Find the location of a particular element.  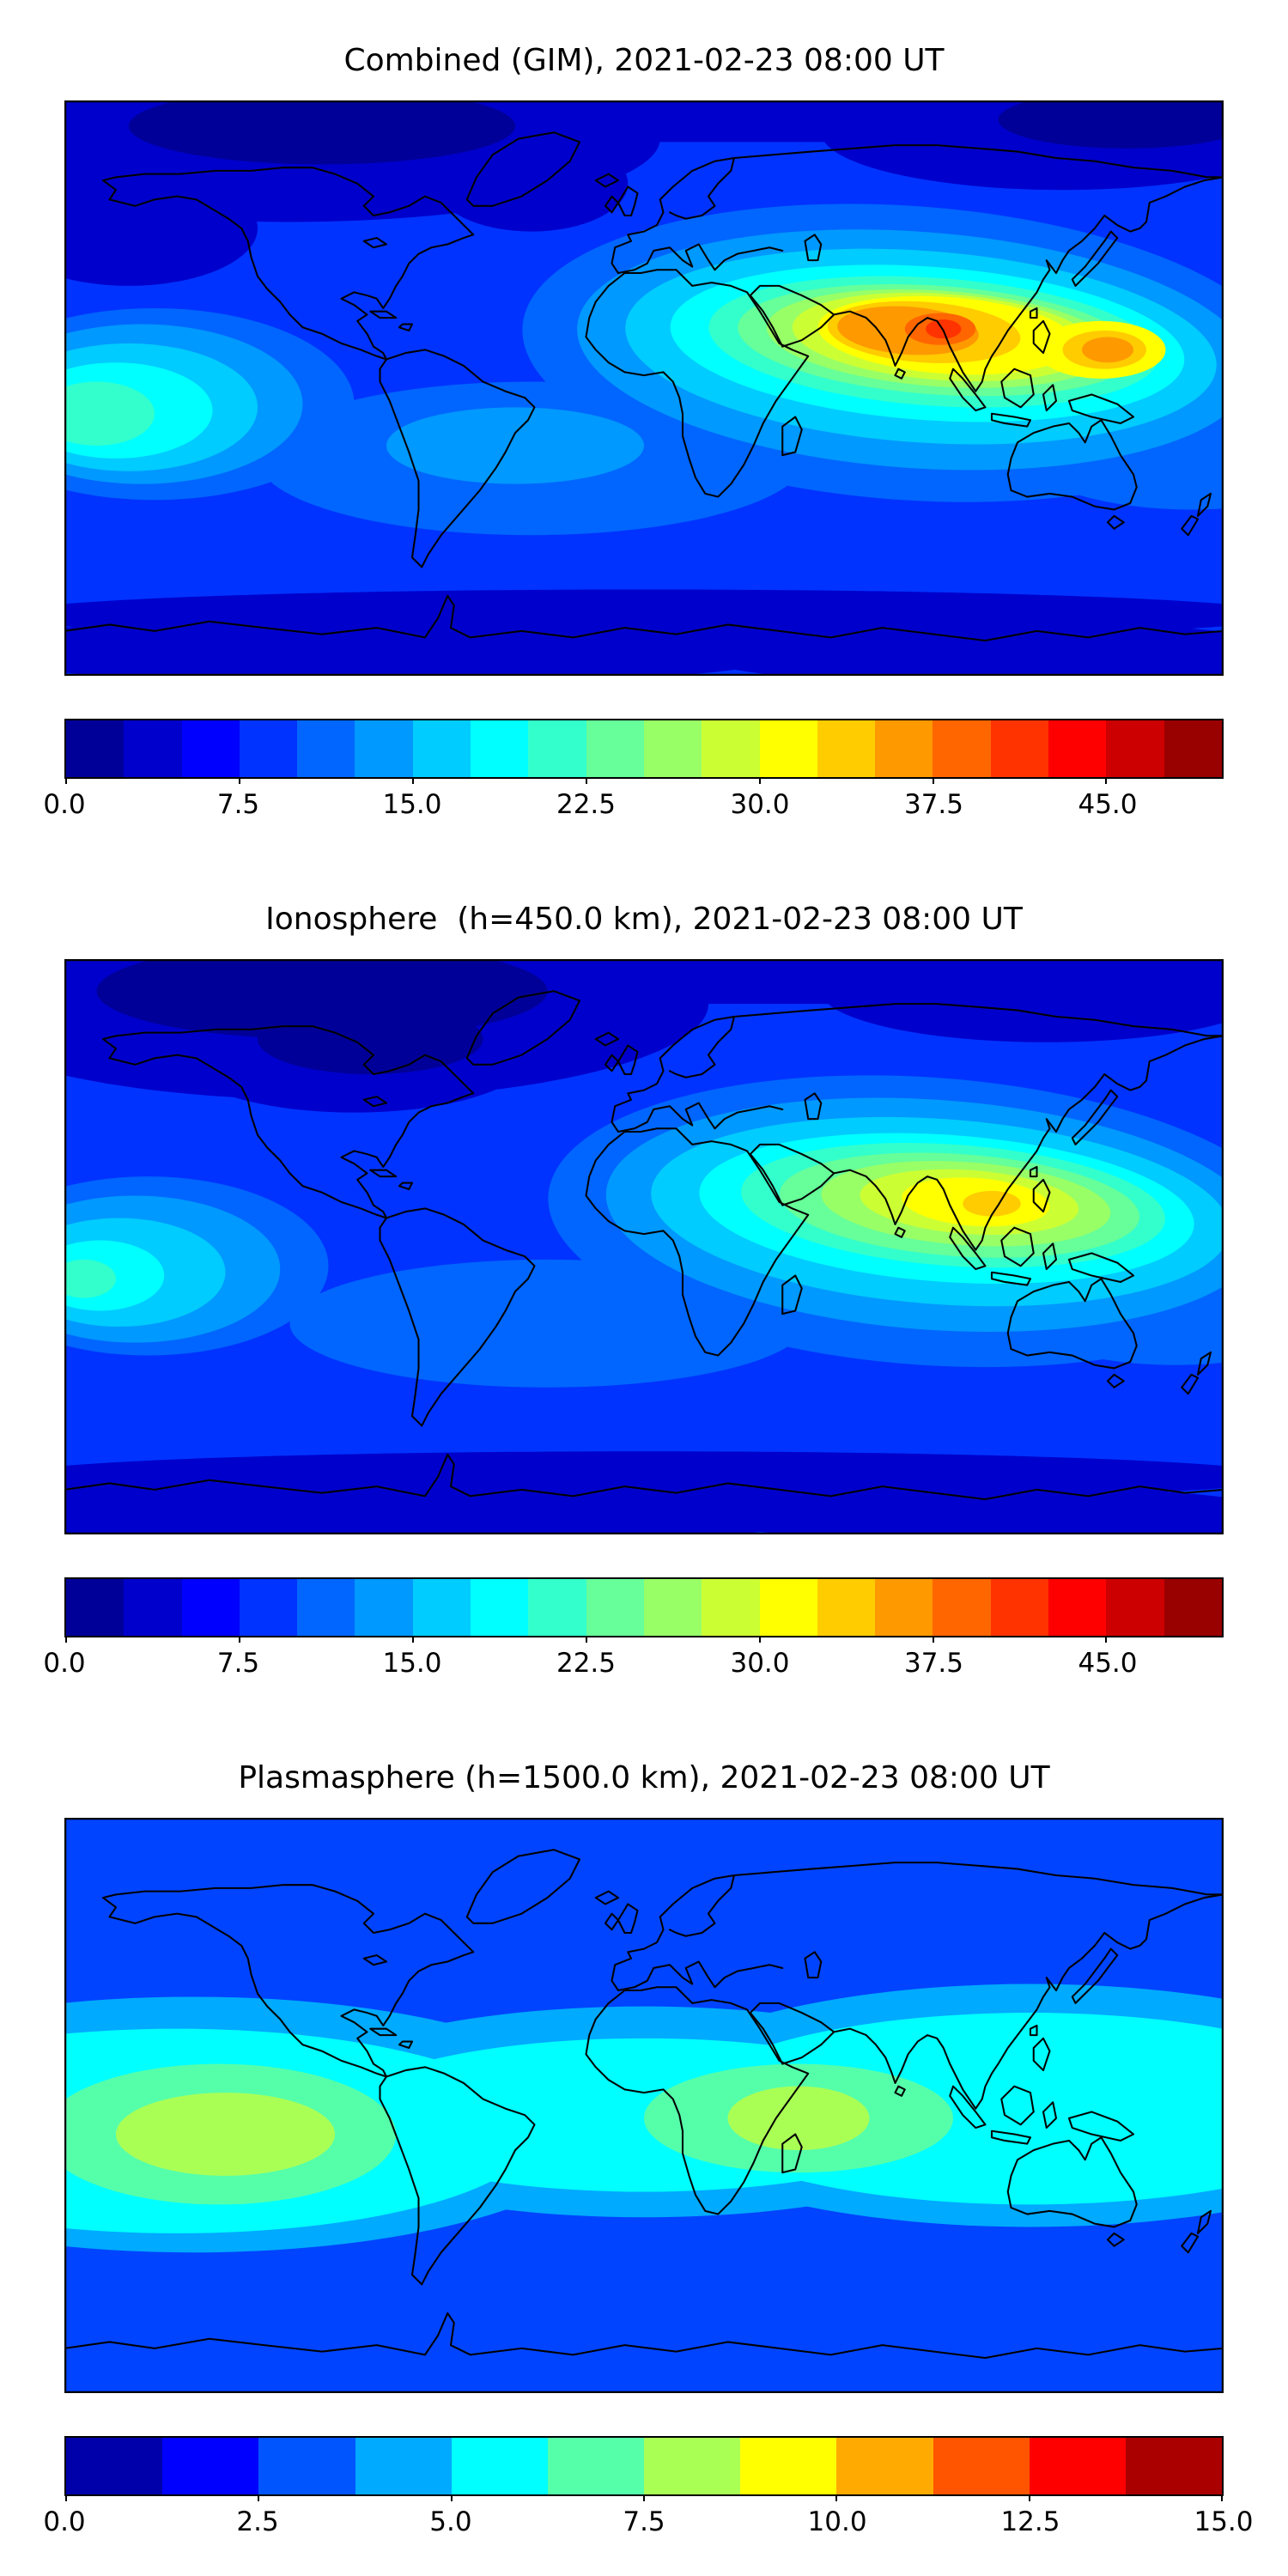

colorbar-tick-label: 12.5 is located at coordinates (1030, 2522).